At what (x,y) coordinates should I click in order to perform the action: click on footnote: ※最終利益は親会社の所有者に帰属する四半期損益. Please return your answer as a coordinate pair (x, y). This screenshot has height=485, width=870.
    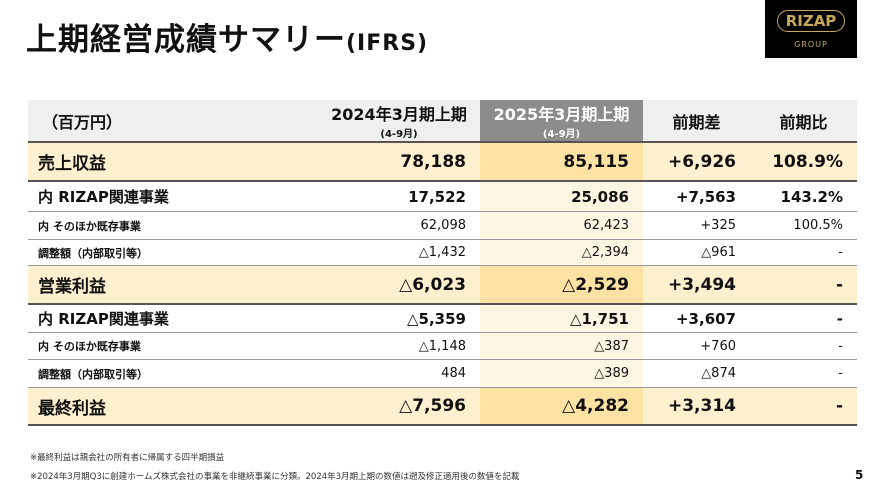
    Looking at the image, I should click on (127, 458).